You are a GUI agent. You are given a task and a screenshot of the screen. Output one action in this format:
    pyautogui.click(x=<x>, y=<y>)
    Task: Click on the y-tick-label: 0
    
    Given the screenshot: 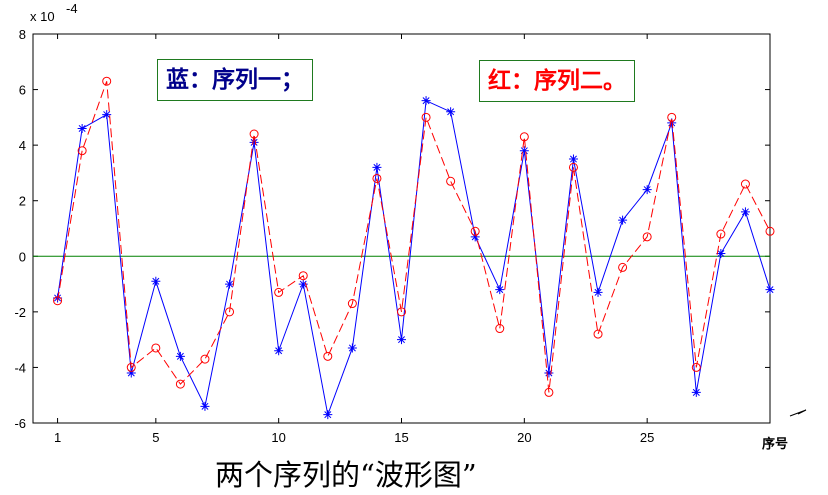 What is the action you would take?
    pyautogui.click(x=22, y=256)
    